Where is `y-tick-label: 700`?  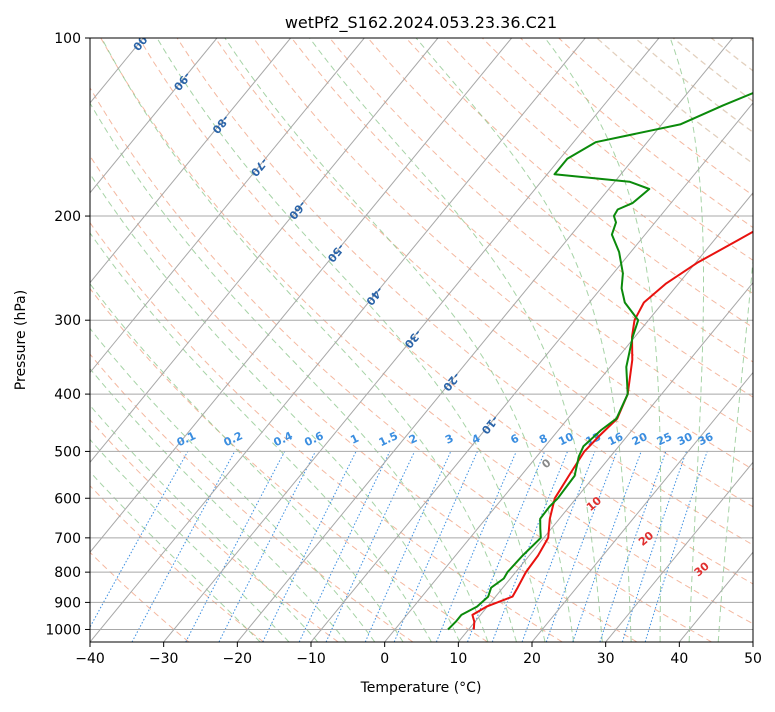
y-tick-label: 700 is located at coordinates (67, 539).